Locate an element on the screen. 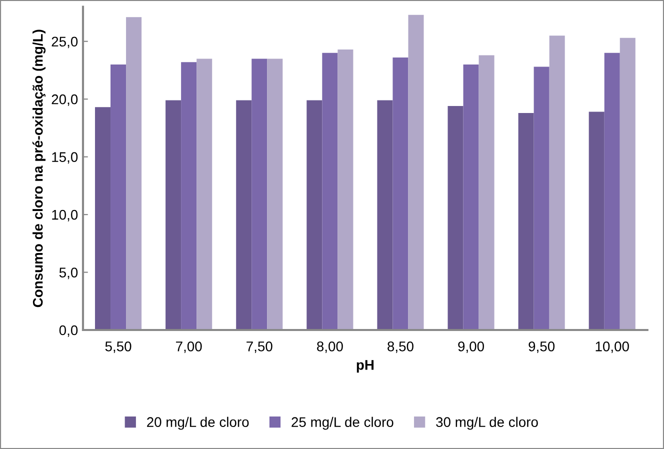 Image resolution: width=664 pixels, height=449 pixels. y-tick-label: 15,0 is located at coordinates (65, 158).